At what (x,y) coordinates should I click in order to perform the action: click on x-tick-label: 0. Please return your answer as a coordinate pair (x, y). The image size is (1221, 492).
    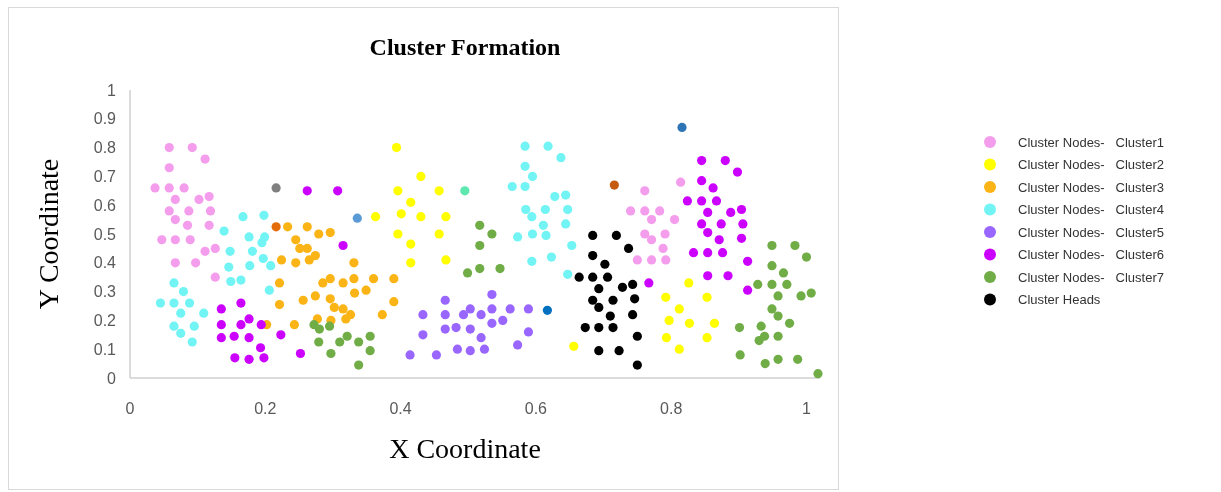
    Looking at the image, I should click on (130, 408).